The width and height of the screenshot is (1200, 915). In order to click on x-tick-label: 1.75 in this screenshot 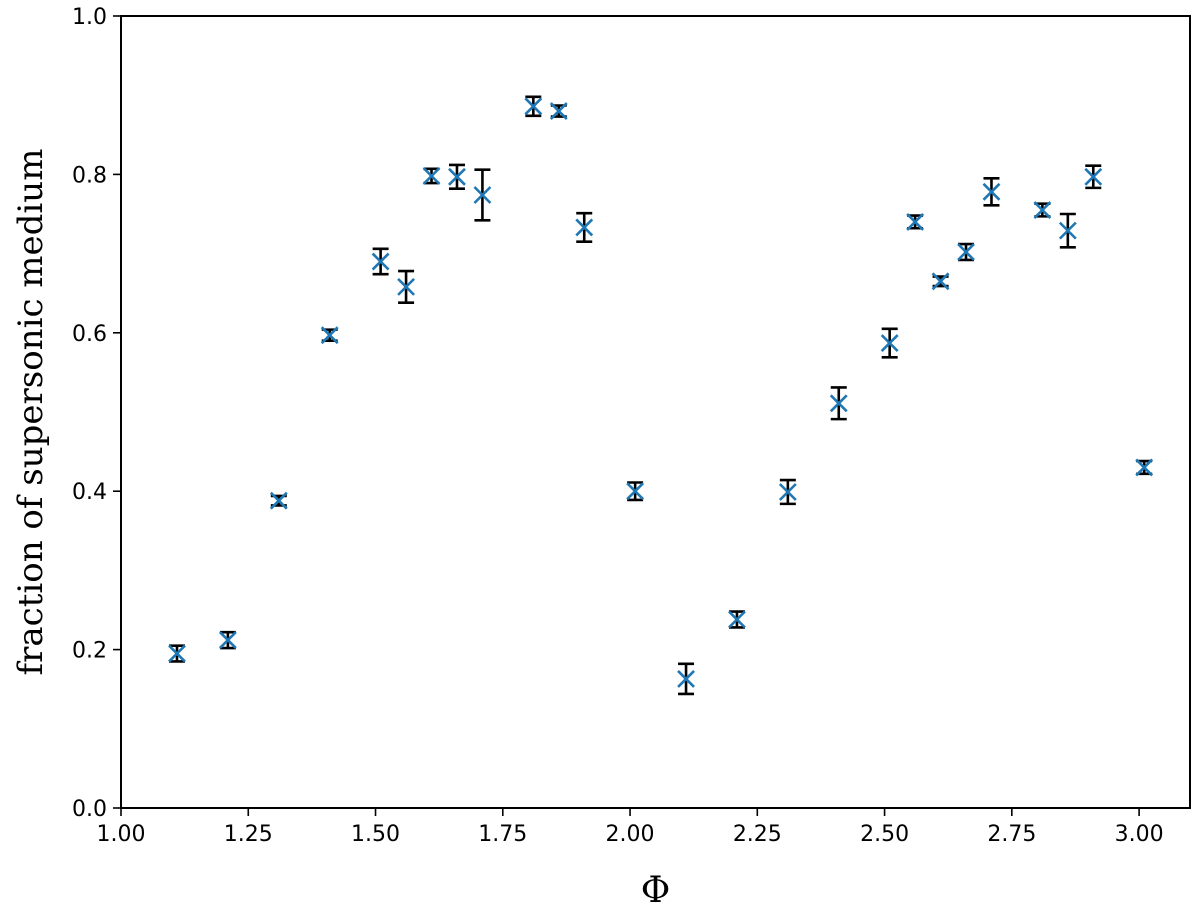, I will do `click(502, 834)`.